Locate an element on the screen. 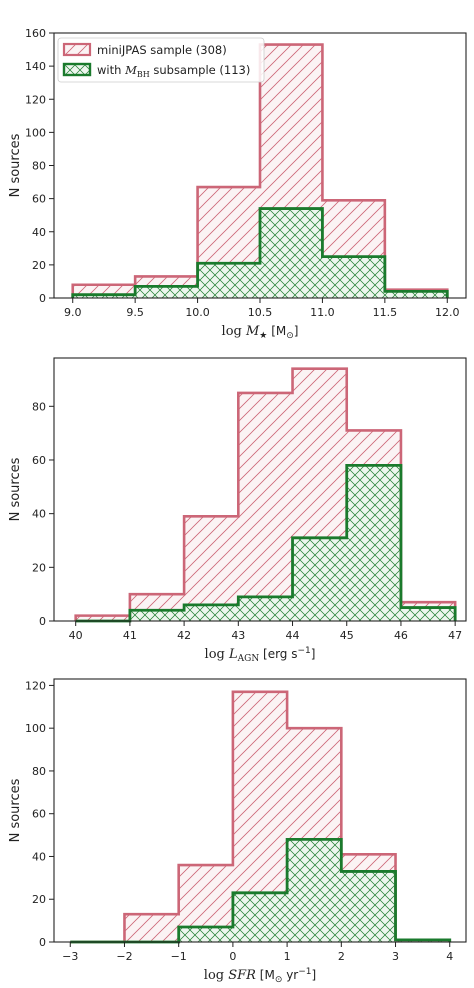  legend-box is located at coordinates (161, 60).